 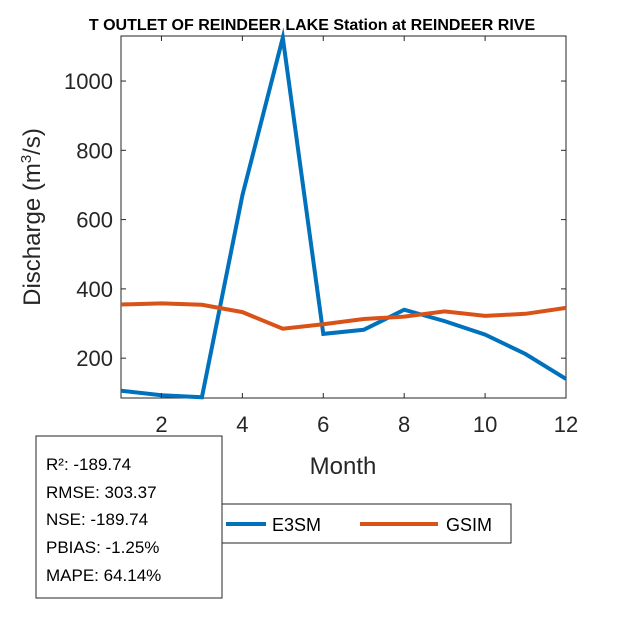 What do you see at coordinates (469, 525) in the screenshot?
I see `legend-label-gsim: GSIM` at bounding box center [469, 525].